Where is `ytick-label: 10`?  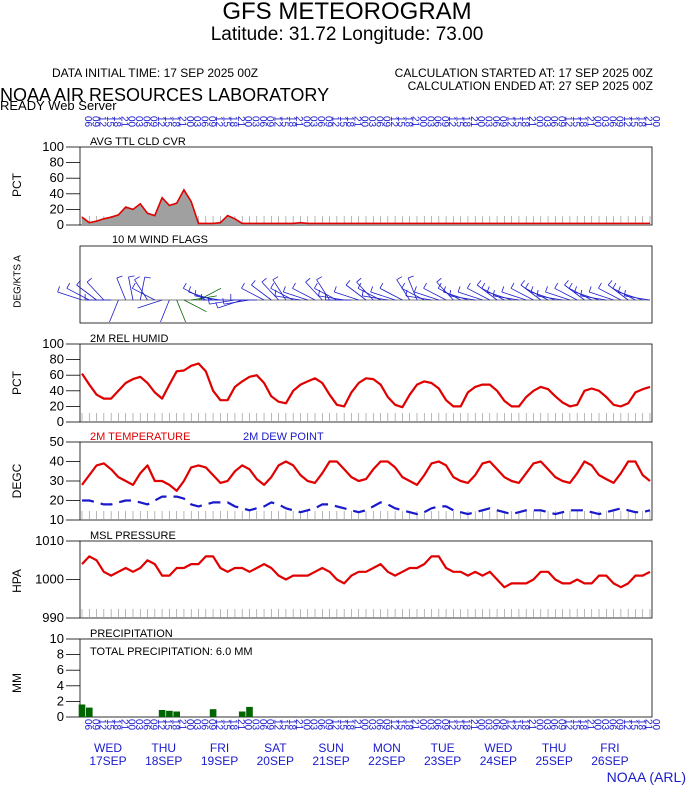
ytick-label: 10 is located at coordinates (57, 638).